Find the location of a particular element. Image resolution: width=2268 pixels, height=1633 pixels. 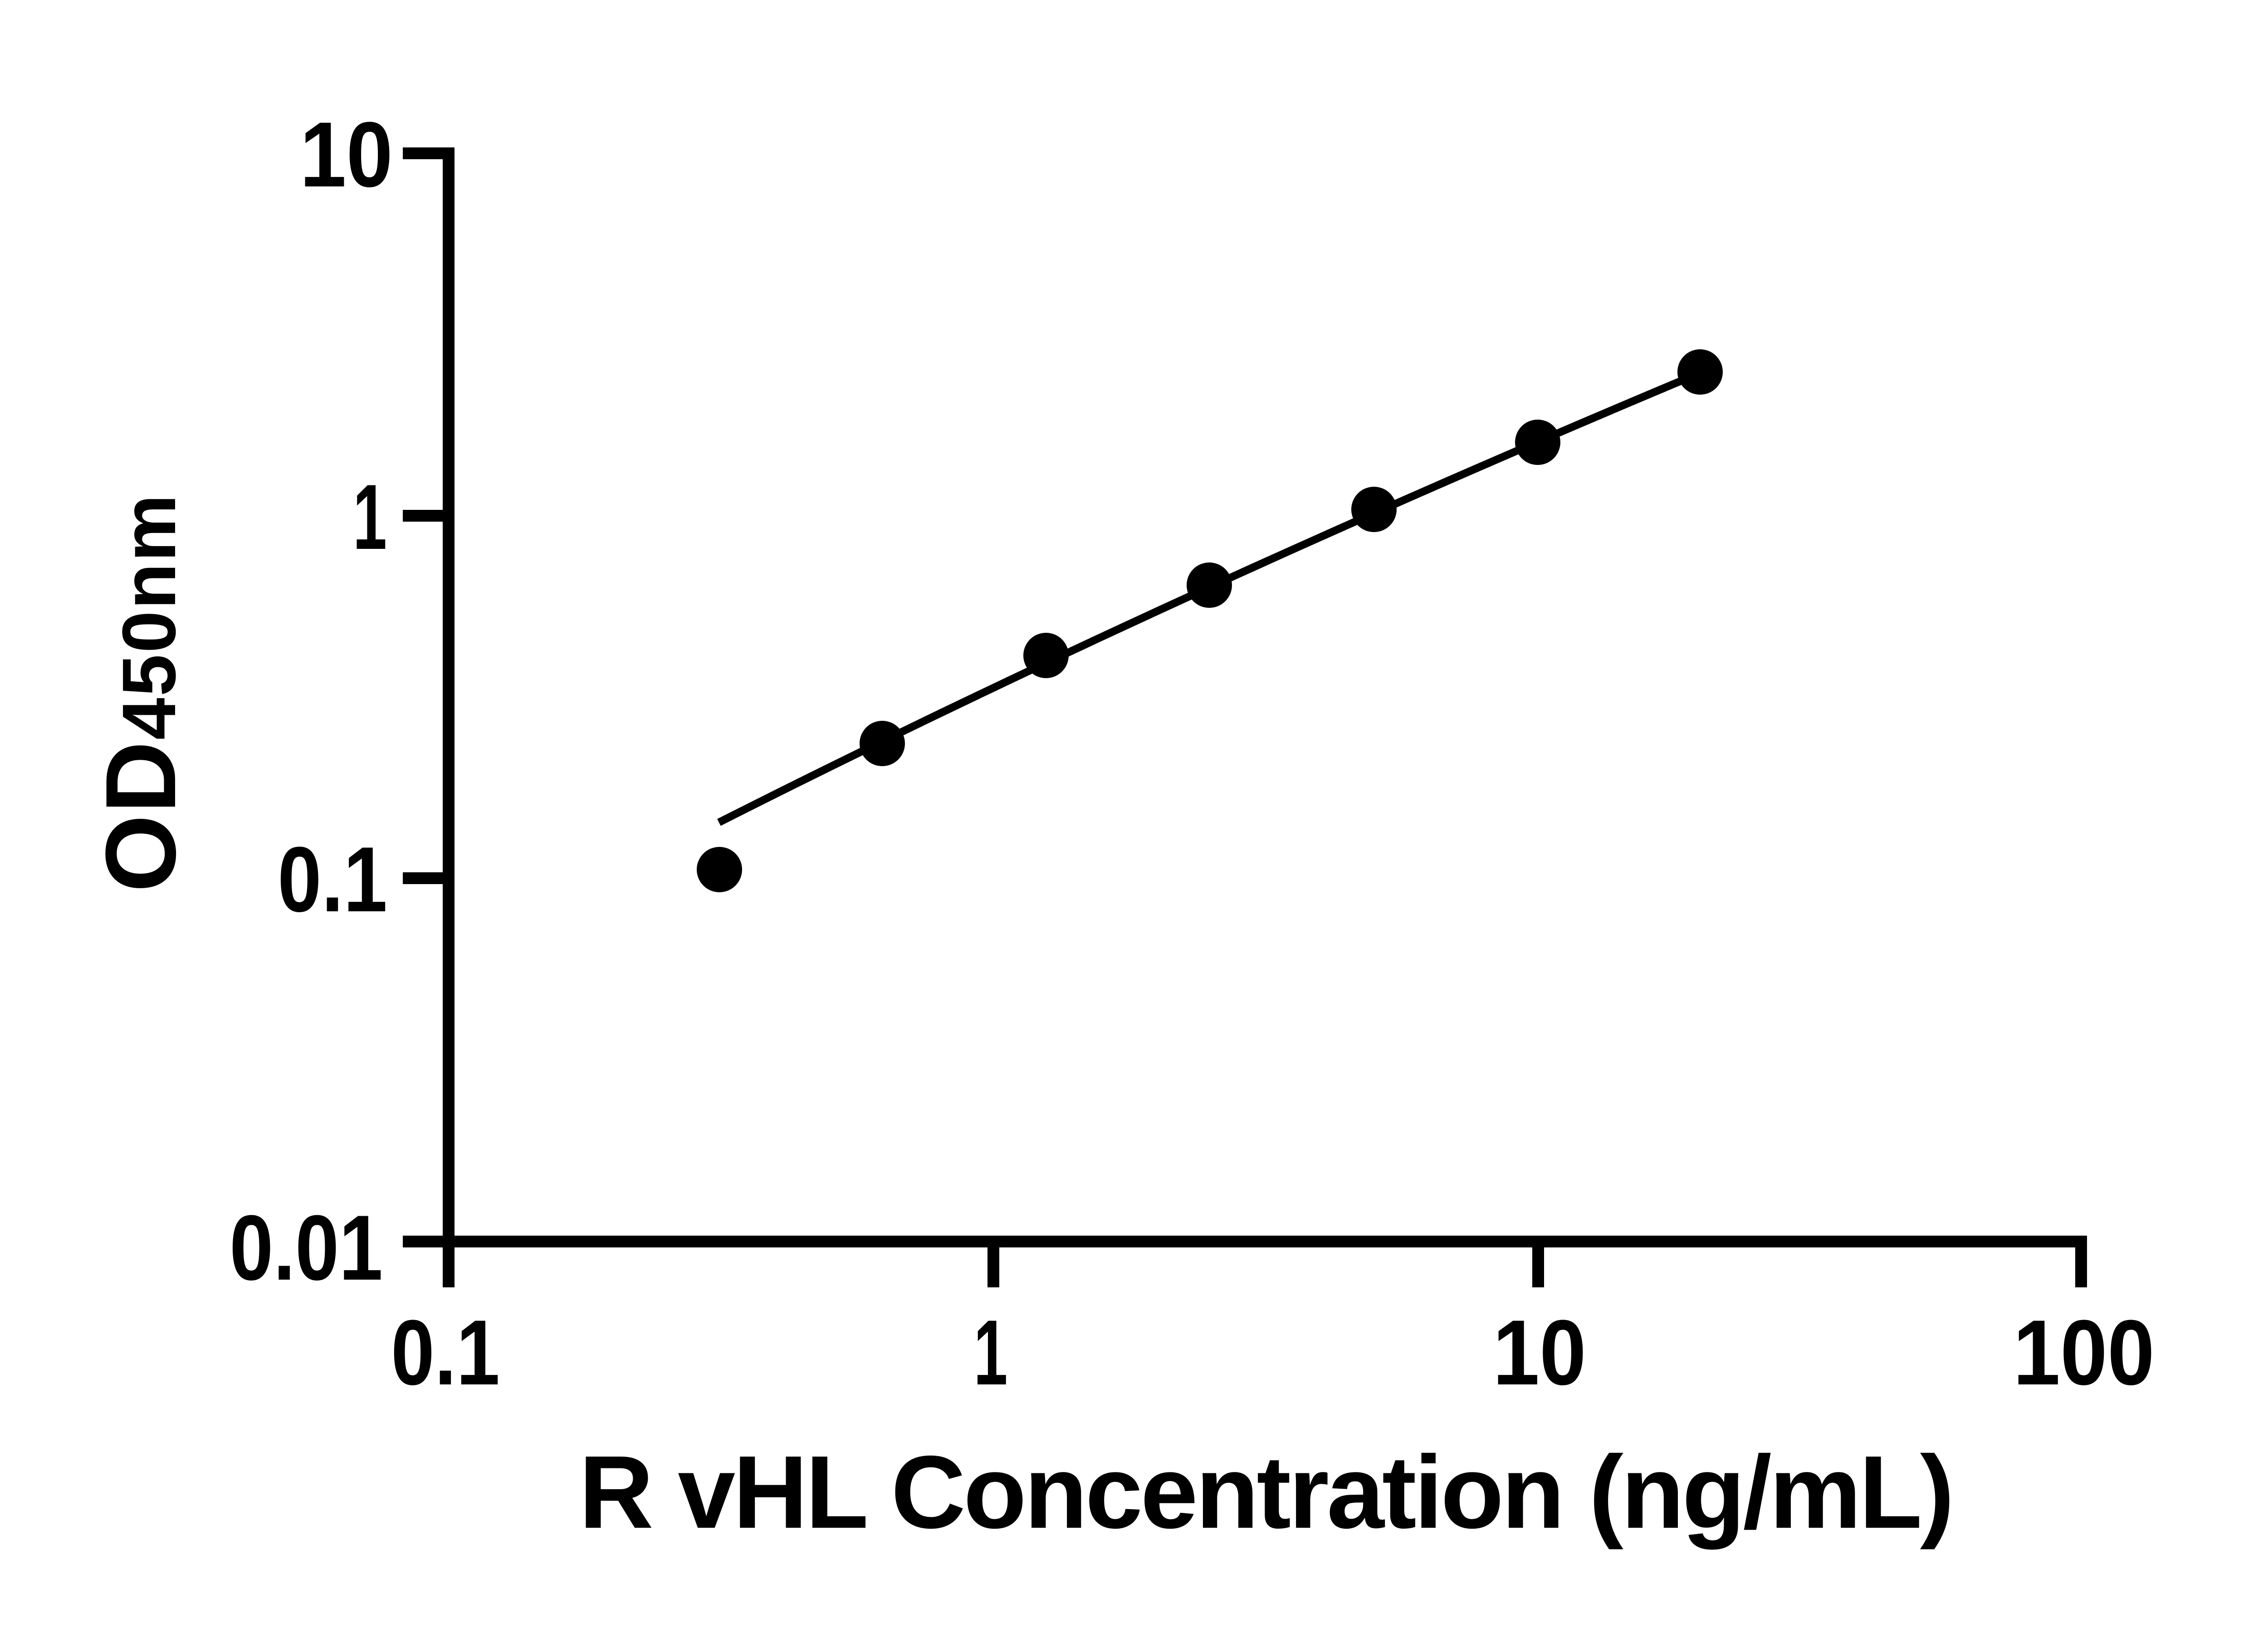

svg-text: OD450nm is located at coordinates (140, 692).